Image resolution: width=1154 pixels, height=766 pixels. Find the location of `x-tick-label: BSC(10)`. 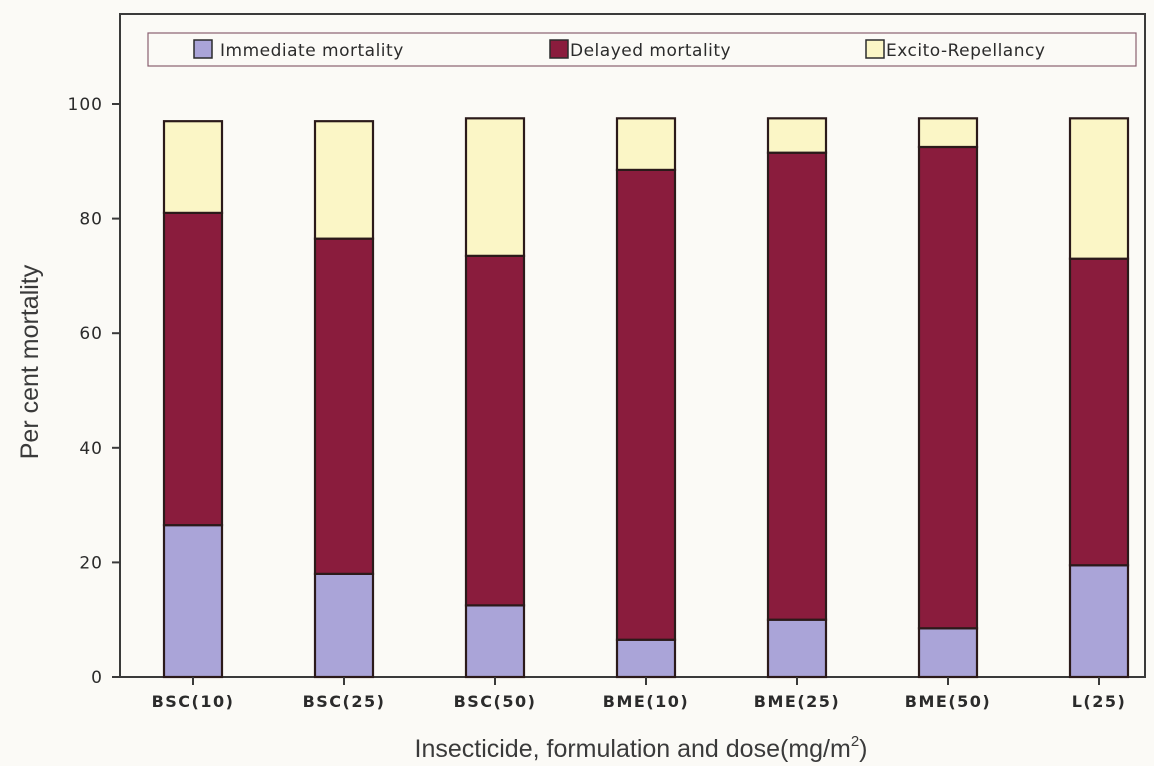

x-tick-label: BSC(10) is located at coordinates (193, 701).